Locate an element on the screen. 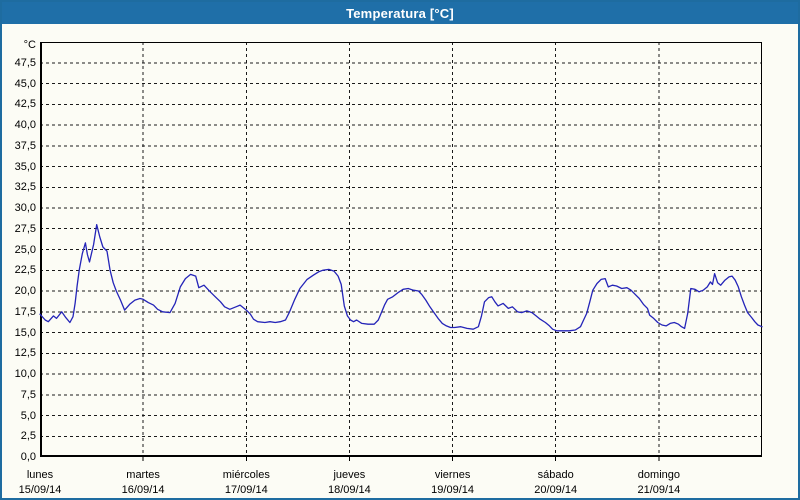  y-axis-tick-label: 2,5 is located at coordinates (28, 436).